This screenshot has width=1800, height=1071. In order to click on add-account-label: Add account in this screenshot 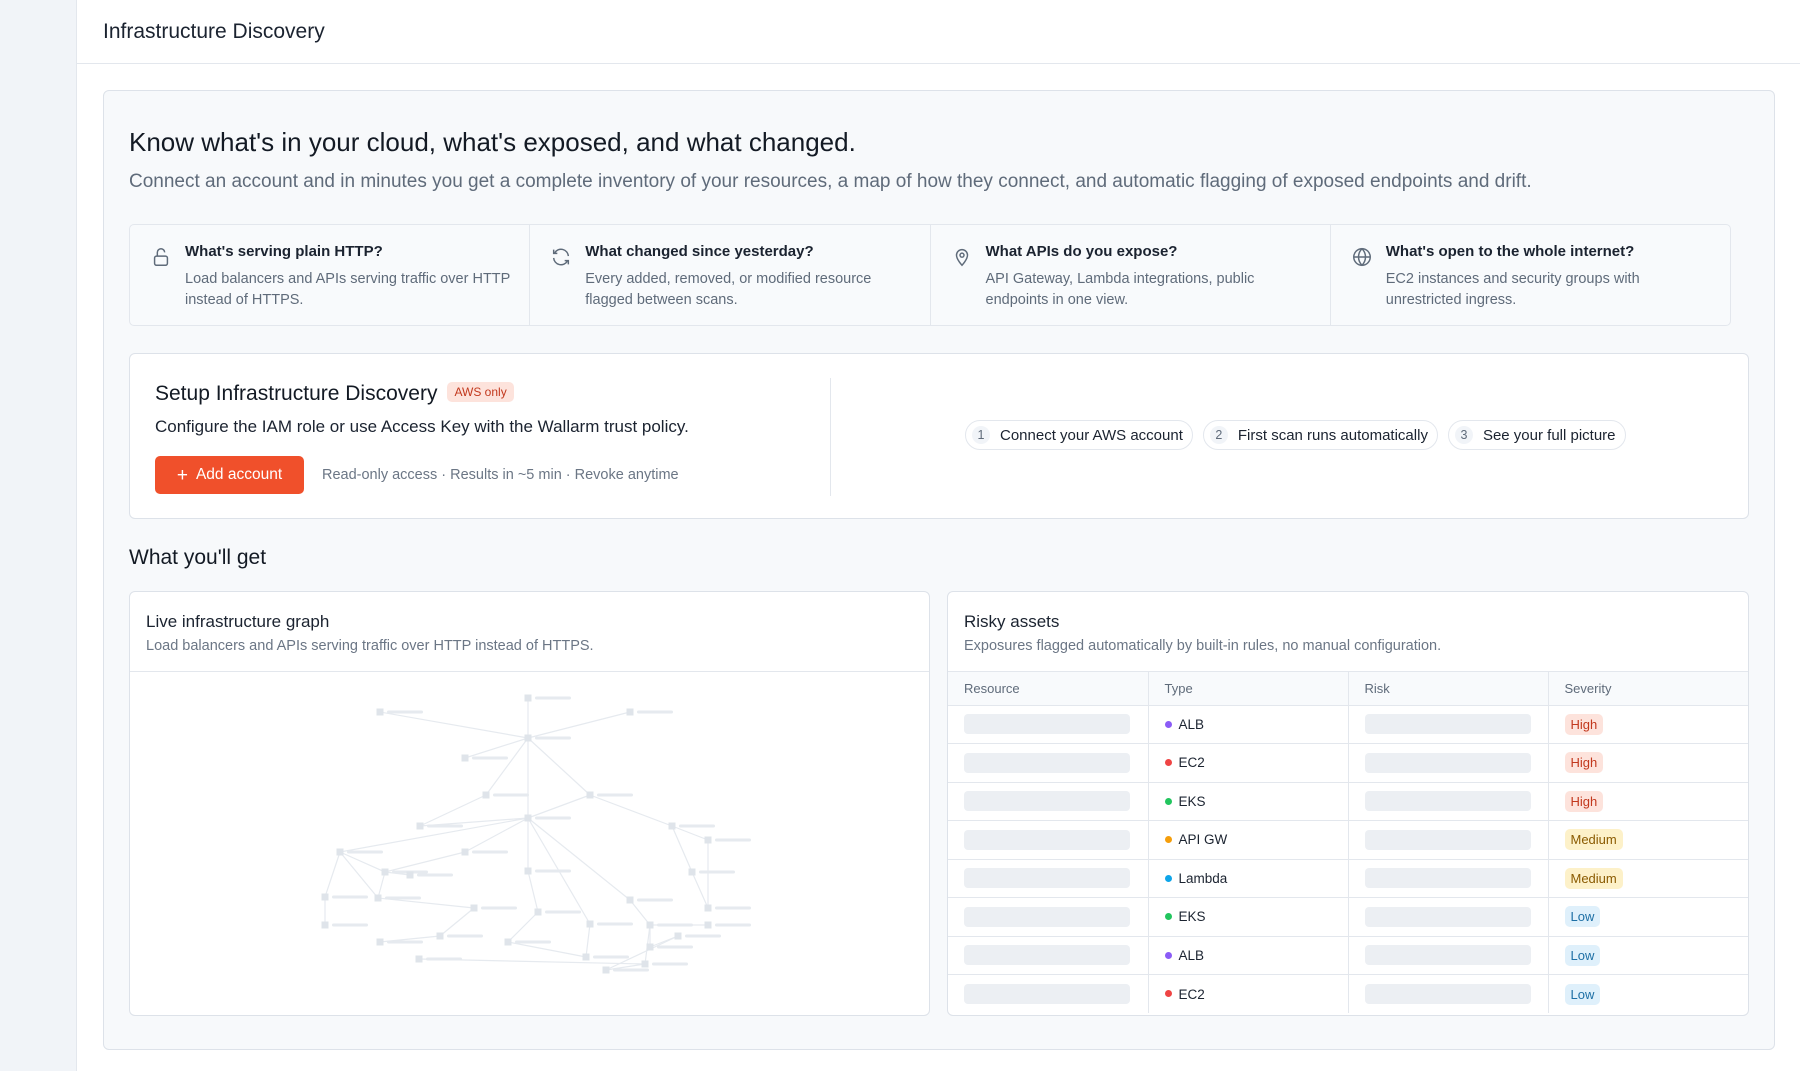, I will do `click(239, 474)`.